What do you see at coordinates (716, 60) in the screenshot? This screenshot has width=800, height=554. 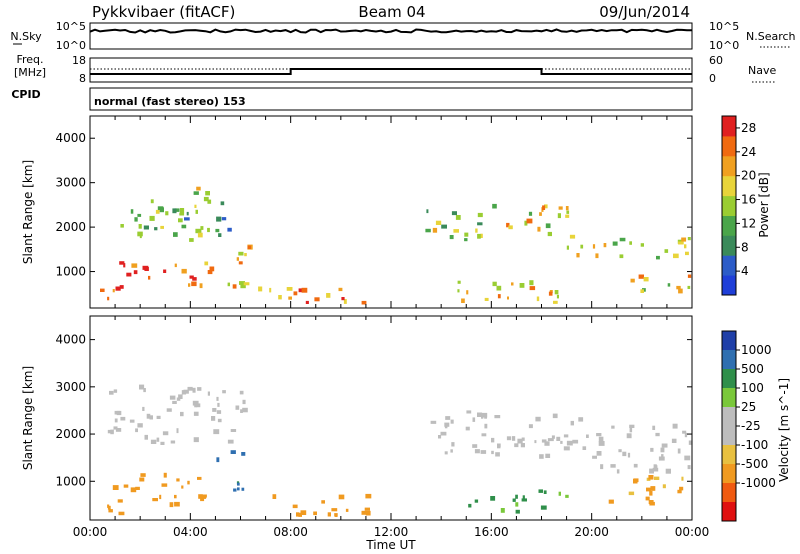 I see `nave-tick-top: 60` at bounding box center [716, 60].